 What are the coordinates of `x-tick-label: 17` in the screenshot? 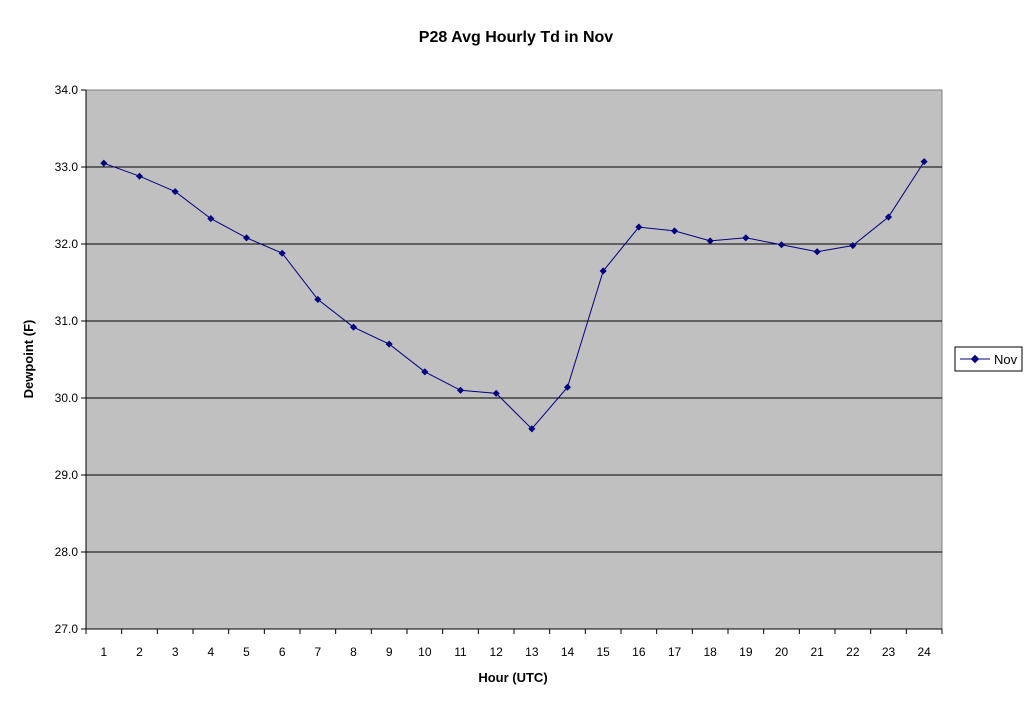 It's located at (675, 652).